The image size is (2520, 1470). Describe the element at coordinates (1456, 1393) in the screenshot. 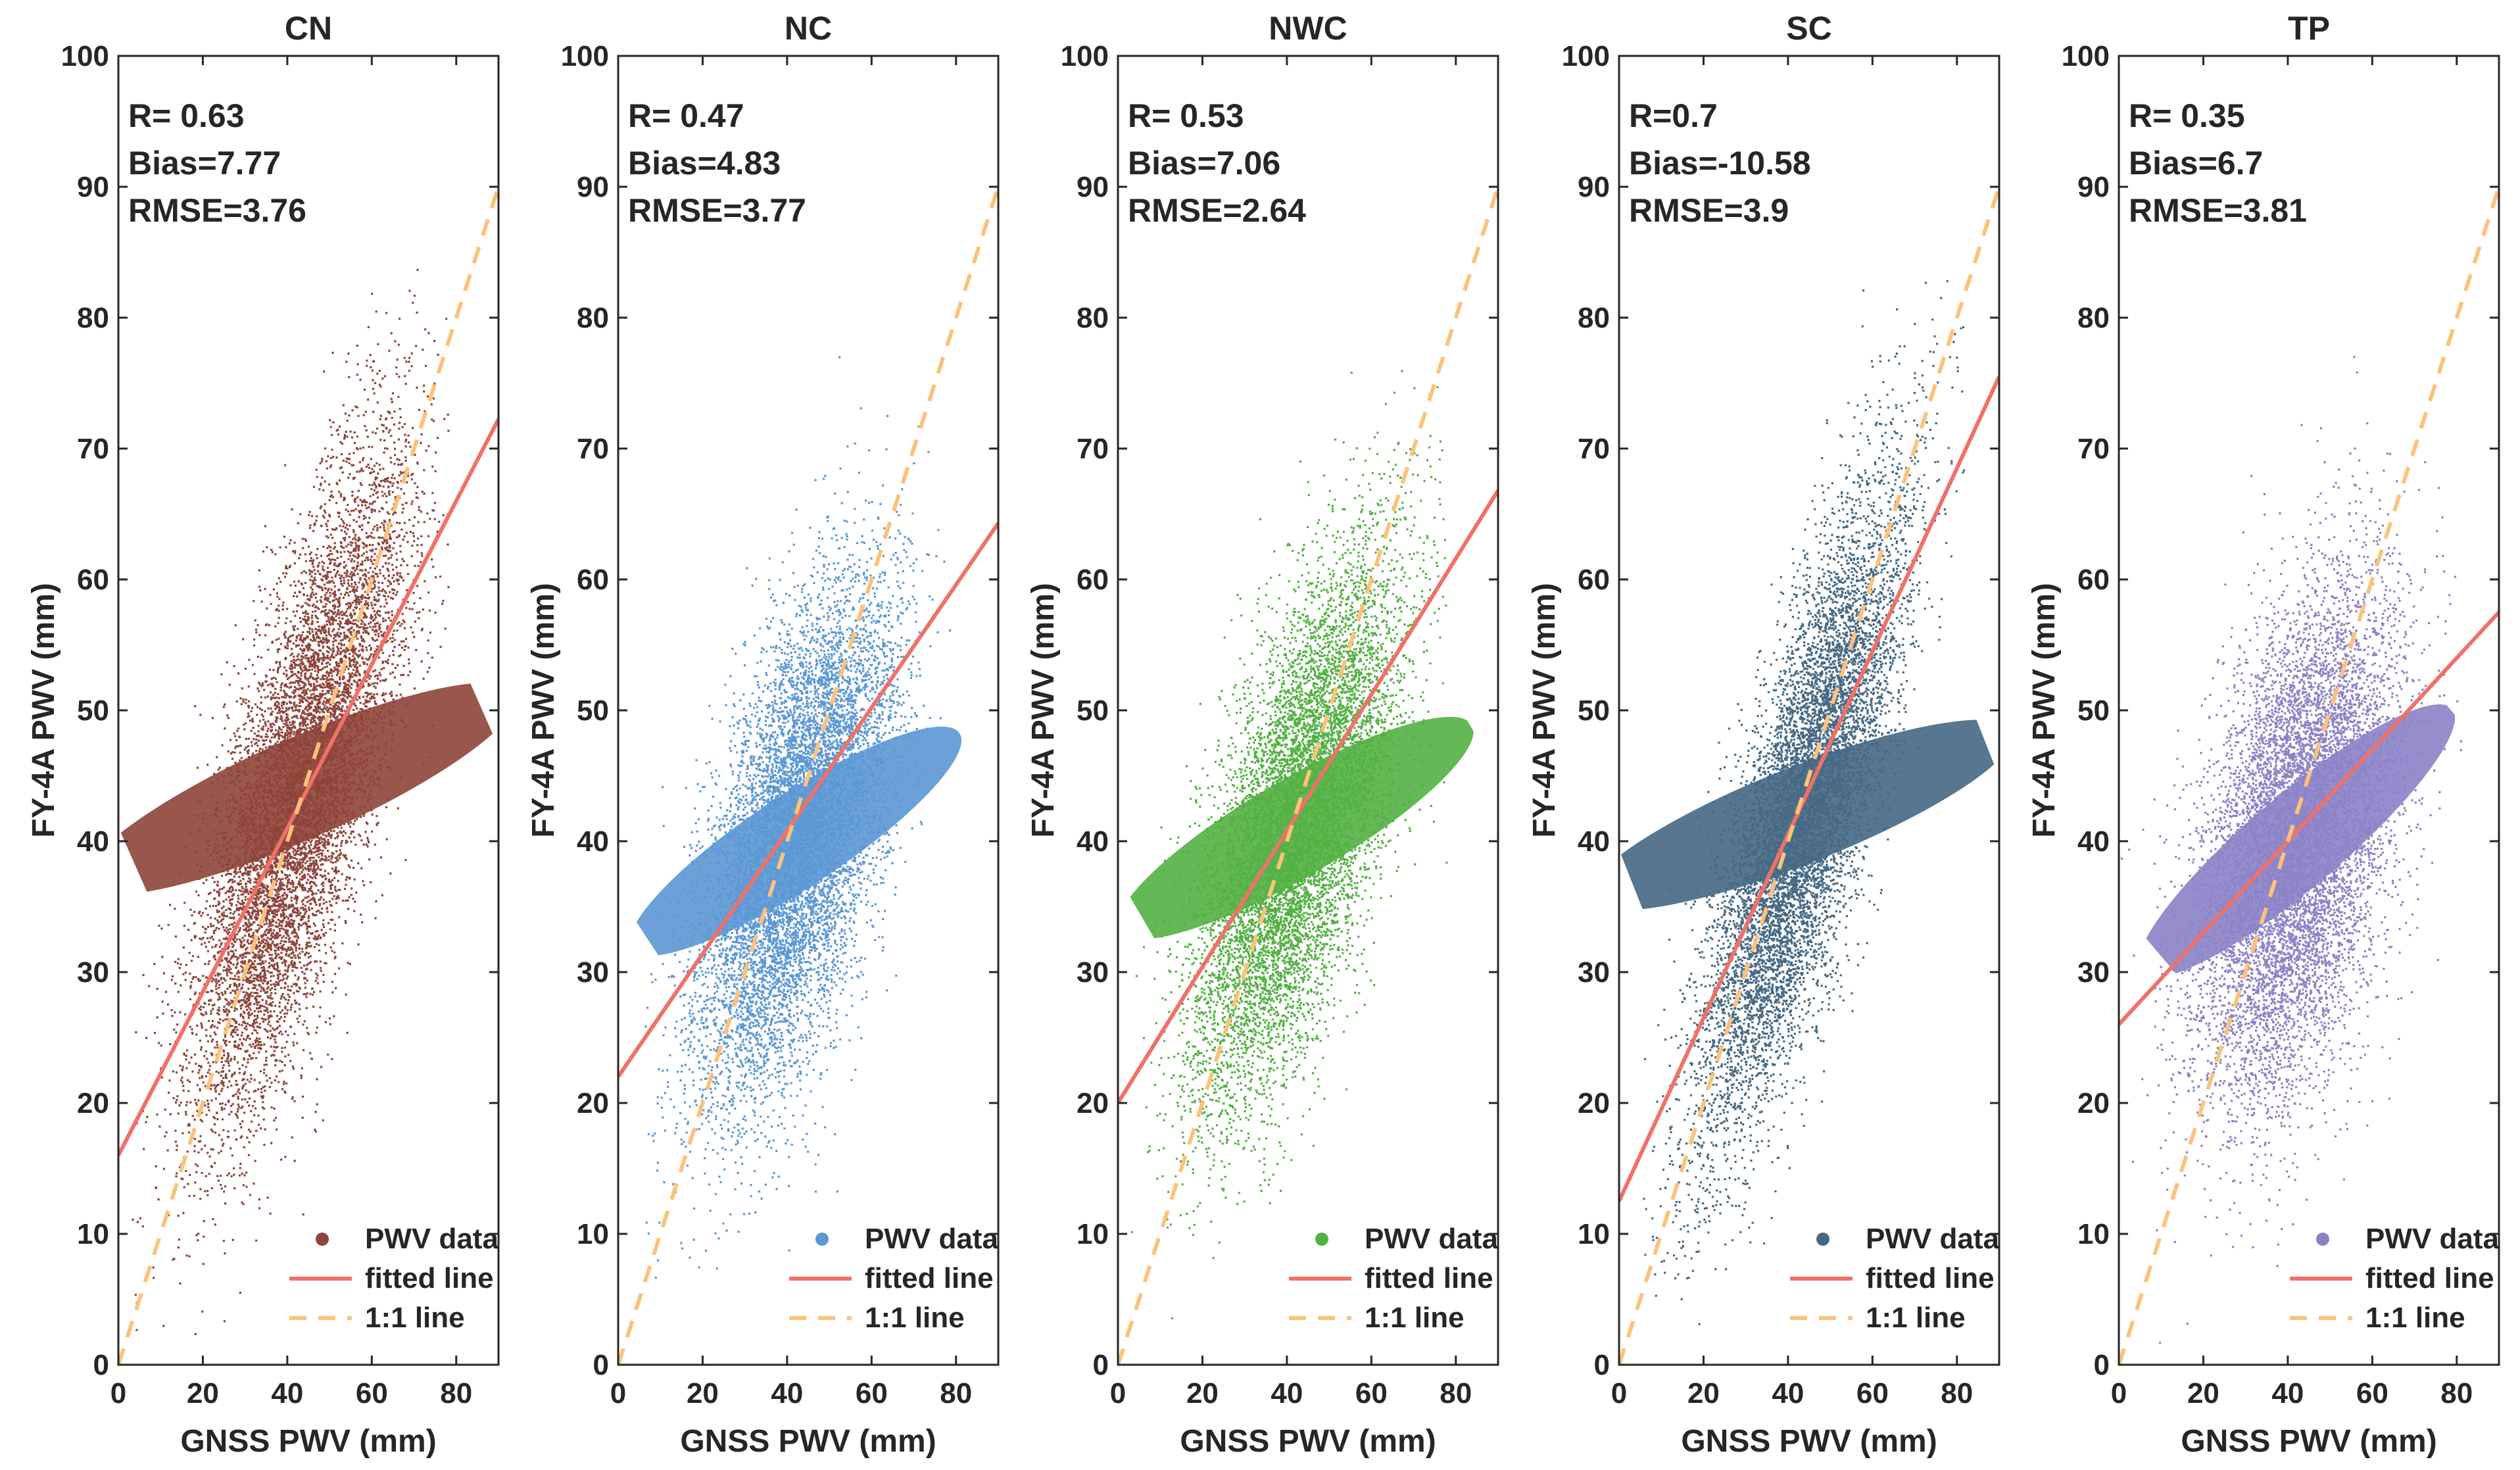

I see `x-tick-label: 80` at that location.